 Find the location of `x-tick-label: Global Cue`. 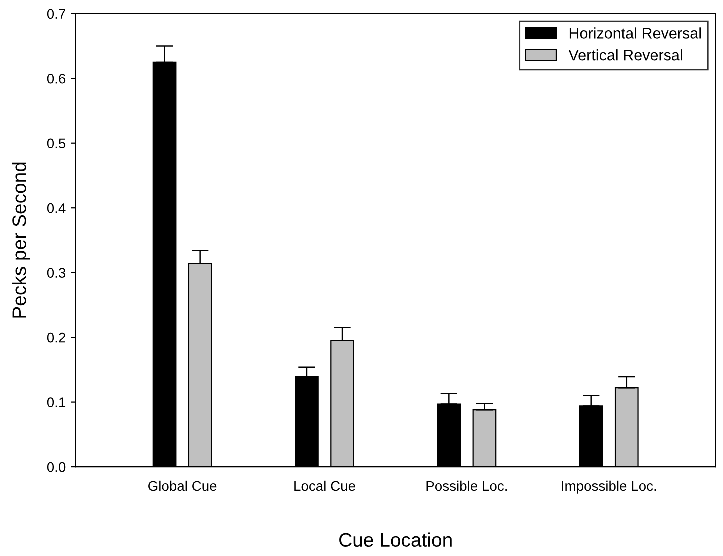

x-tick-label: Global Cue is located at coordinates (182, 486).